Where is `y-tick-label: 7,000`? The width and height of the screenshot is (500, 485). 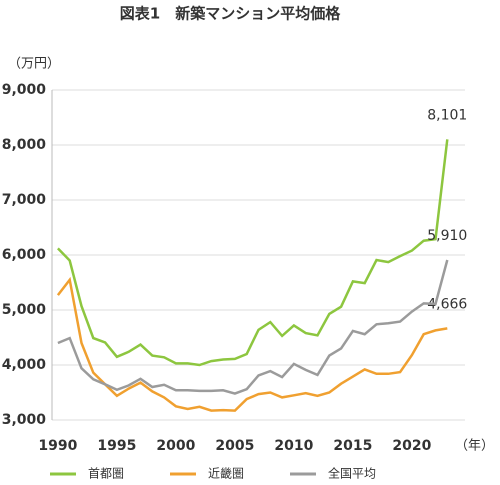 y-tick-label: 7,000 is located at coordinates (24, 200).